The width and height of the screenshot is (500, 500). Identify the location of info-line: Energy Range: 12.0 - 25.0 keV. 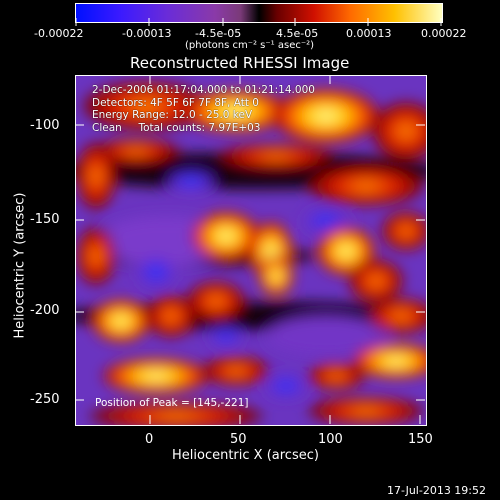
(172, 115).